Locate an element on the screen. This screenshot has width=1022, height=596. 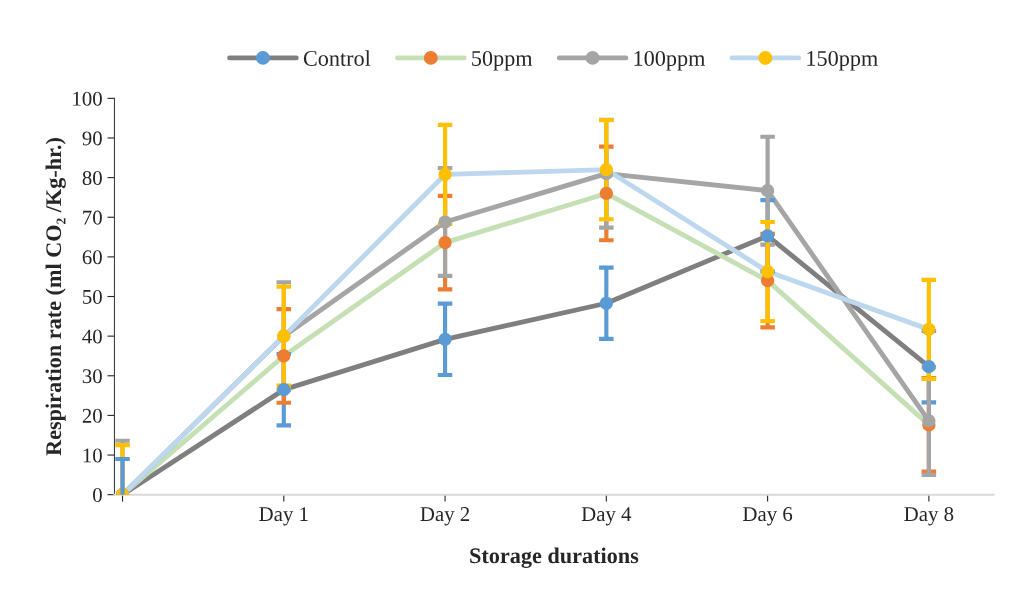
x-tick-label: Day 1 is located at coordinates (283, 516).